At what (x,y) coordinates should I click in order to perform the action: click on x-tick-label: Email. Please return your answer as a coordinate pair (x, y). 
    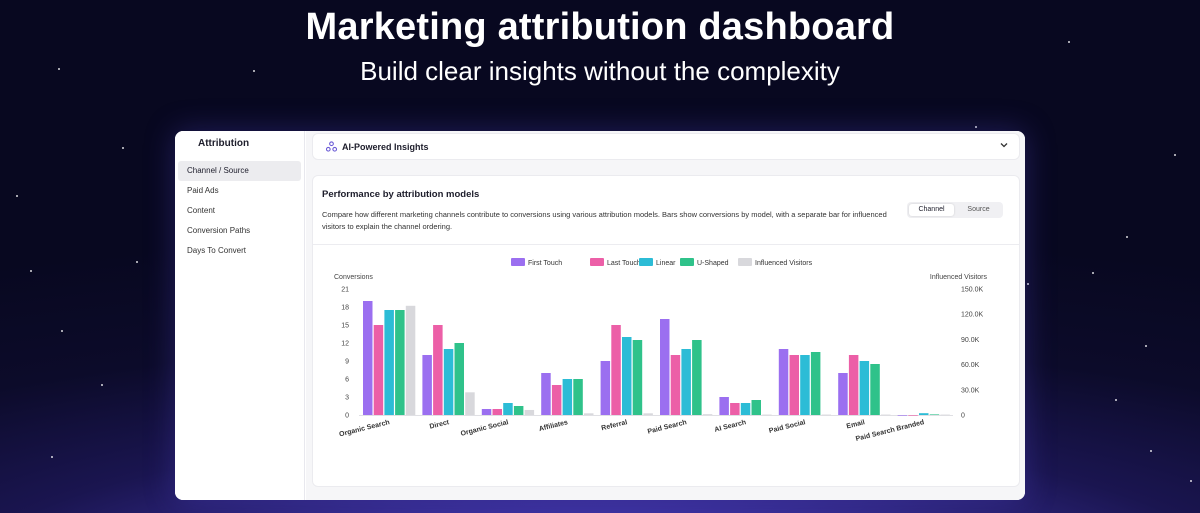
    Looking at the image, I should click on (856, 424).